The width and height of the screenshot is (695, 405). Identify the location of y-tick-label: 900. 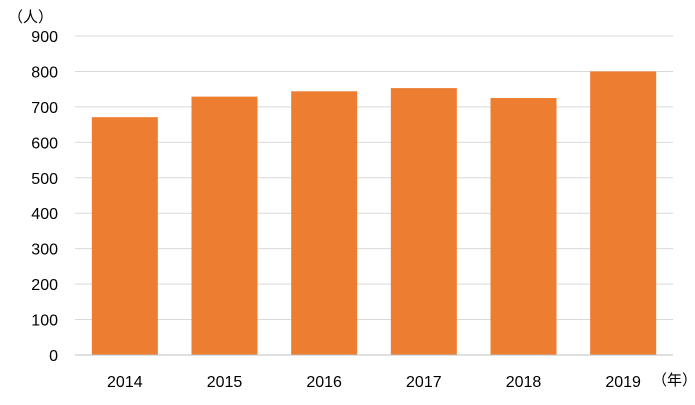
(44, 37).